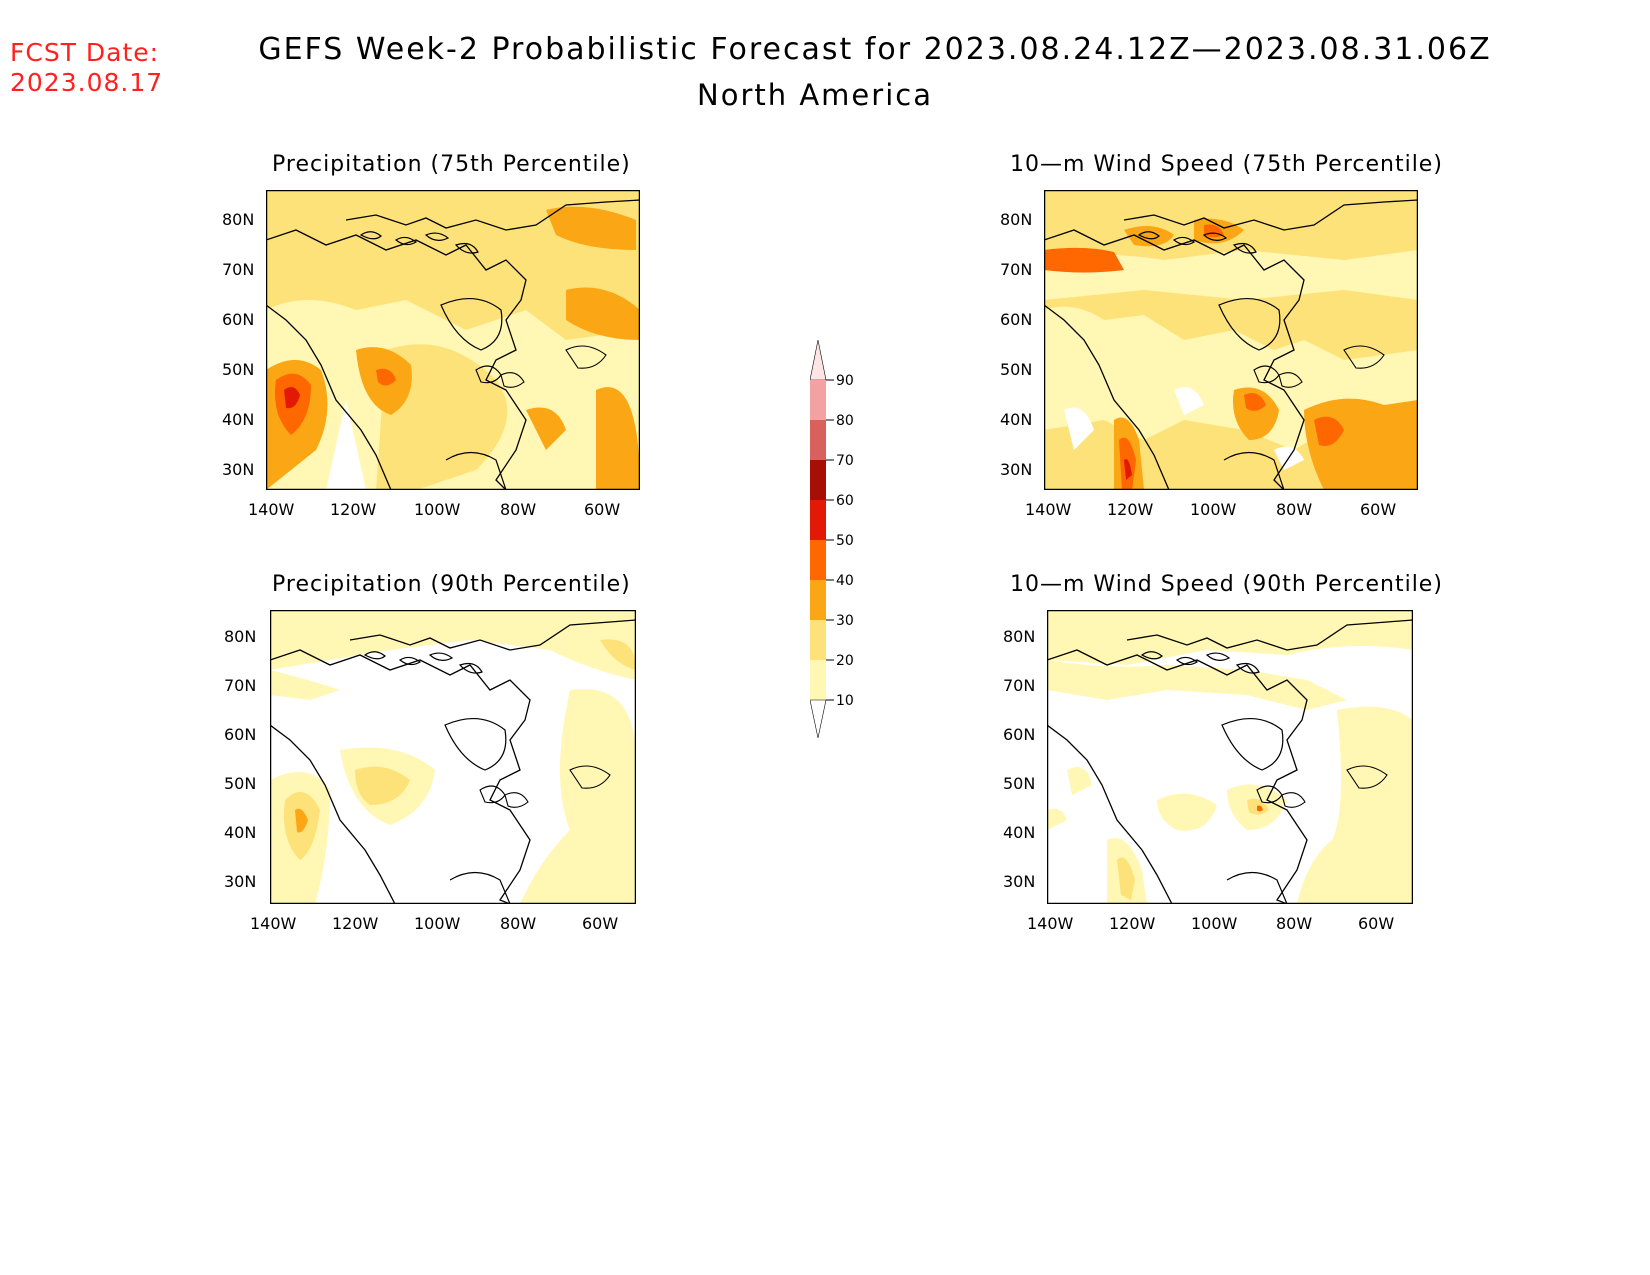  What do you see at coordinates (845, 421) in the screenshot?
I see `colorbar-label: 80` at bounding box center [845, 421].